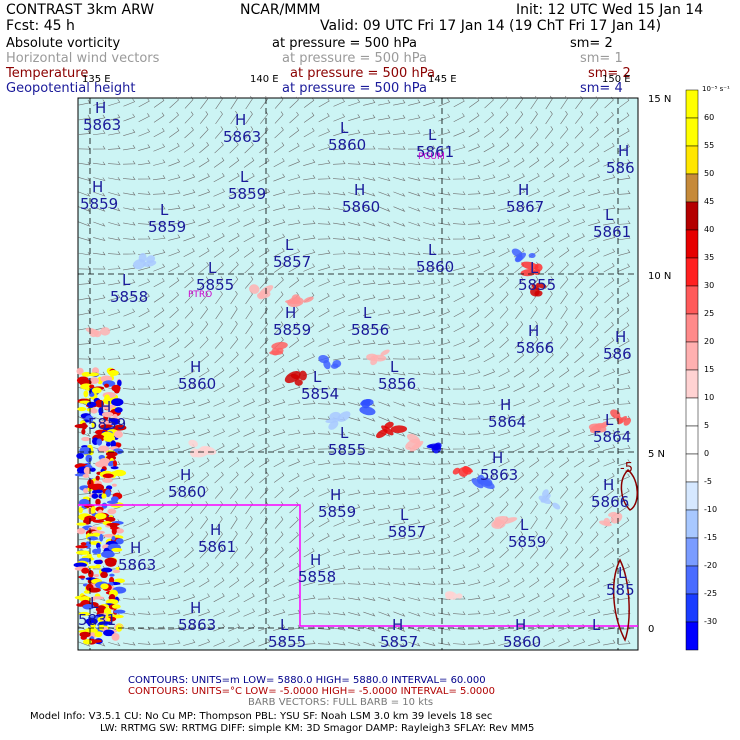 This screenshot has width=740, height=740. I want to click on height-value: 5857, so click(407, 532).